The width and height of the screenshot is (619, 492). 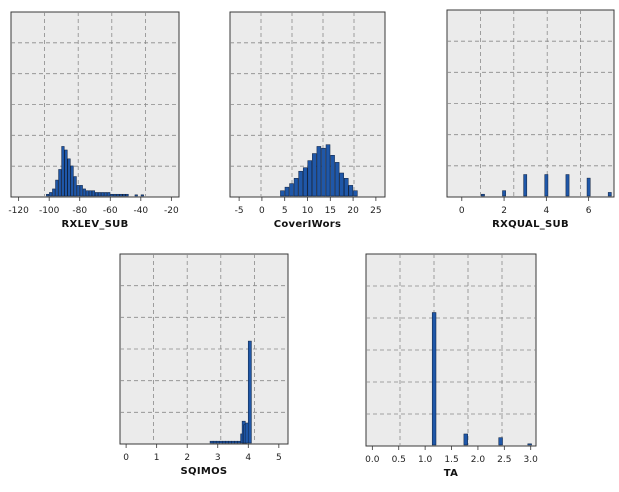 I want to click on x-tick-label: 20, so click(x=353, y=211).